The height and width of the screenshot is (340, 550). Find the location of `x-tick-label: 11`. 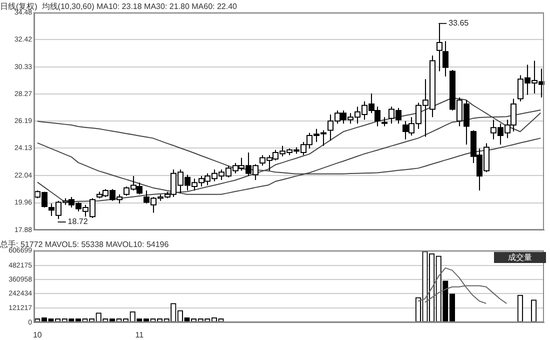

x-tick-label: 11 is located at coordinates (139, 335).